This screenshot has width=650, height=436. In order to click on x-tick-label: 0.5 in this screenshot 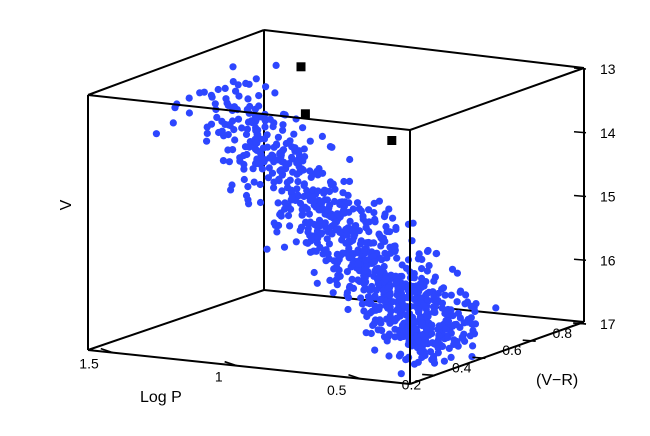, I will do `click(337, 390)`.